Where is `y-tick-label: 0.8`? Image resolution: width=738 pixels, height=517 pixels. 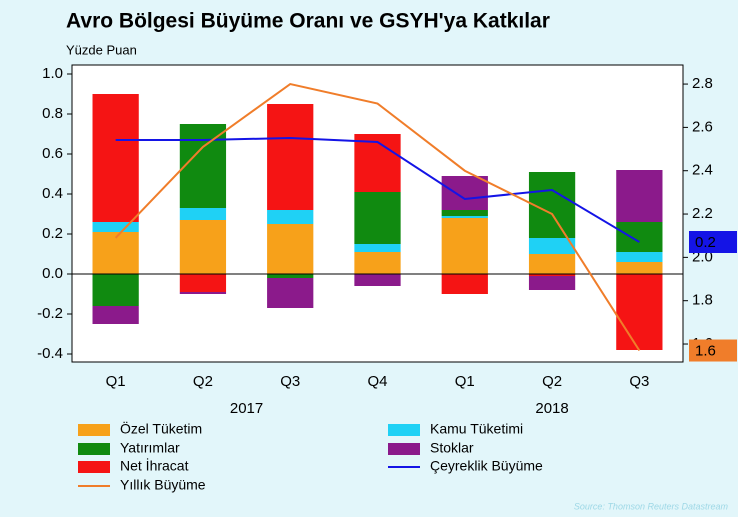
y-tick-label: 0.8 is located at coordinates (52, 113).